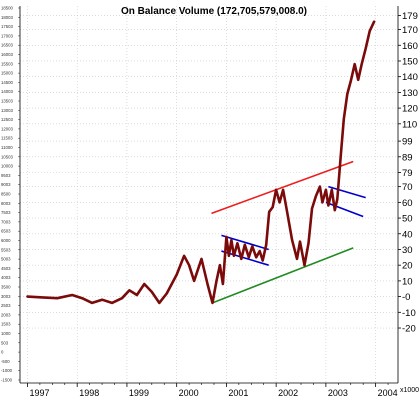 This screenshot has width=420, height=400. Describe the element at coordinates (338, 393) in the screenshot. I see `x-tick-label: 2003` at that location.